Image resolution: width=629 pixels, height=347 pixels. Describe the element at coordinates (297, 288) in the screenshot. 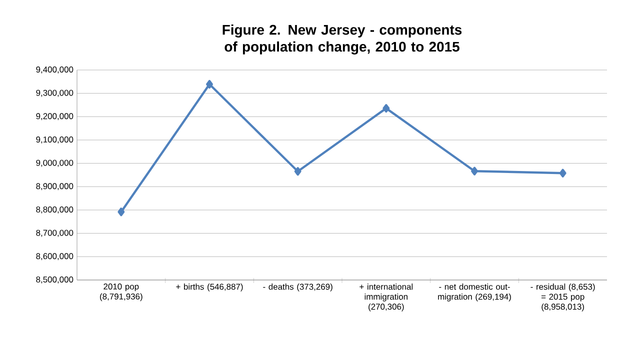

I see `x-tick-label: - deaths (373,269)` at that location.